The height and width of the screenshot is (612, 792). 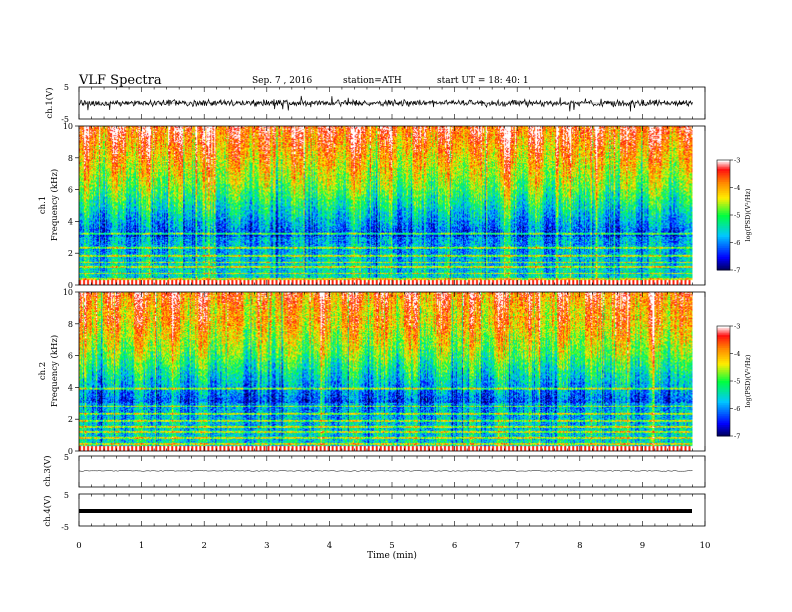 What do you see at coordinates (203, 546) in the screenshot?
I see `time-tick-label: 2` at bounding box center [203, 546].